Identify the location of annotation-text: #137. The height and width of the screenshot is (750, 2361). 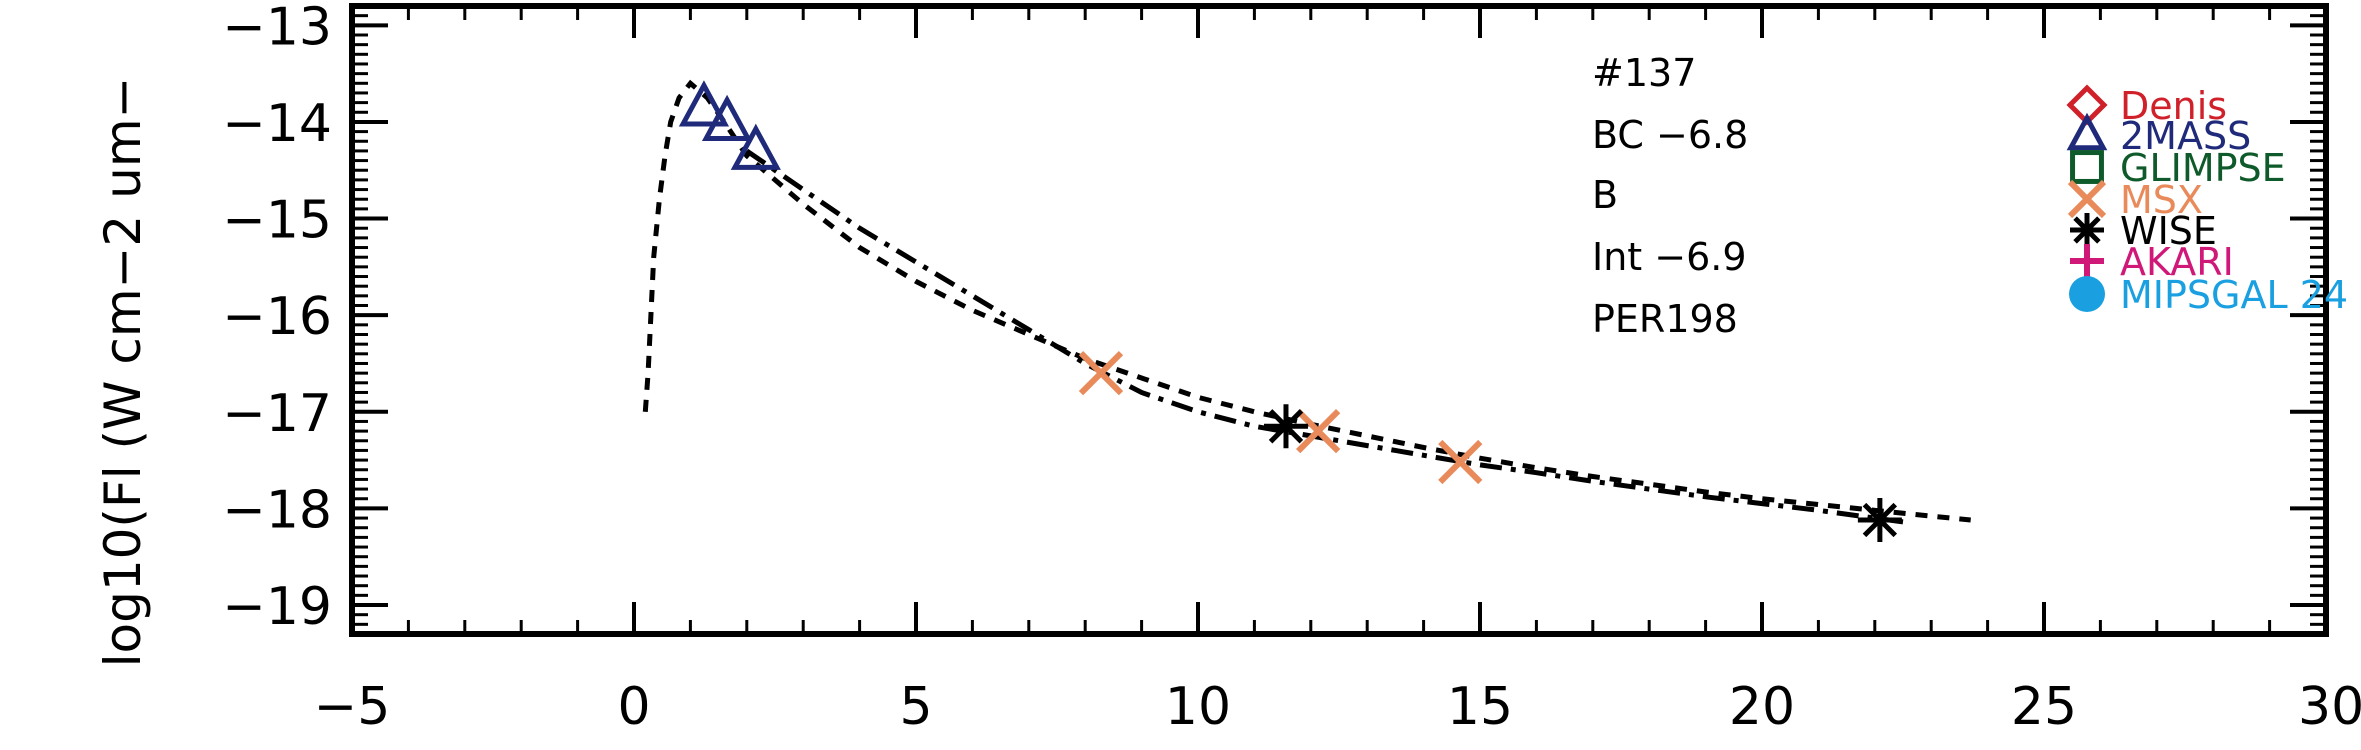
(1644, 73).